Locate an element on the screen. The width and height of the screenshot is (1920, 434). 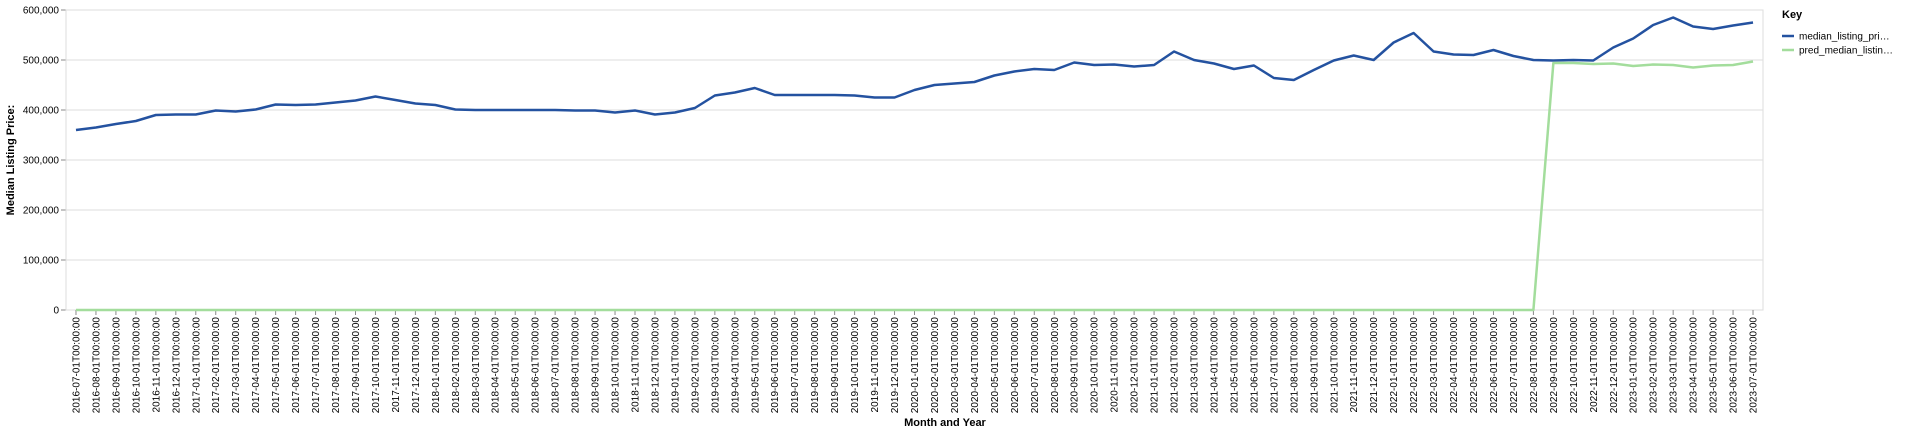
x-tick-label: 2018-05-01T00:00:00 is located at coordinates (516, 365).